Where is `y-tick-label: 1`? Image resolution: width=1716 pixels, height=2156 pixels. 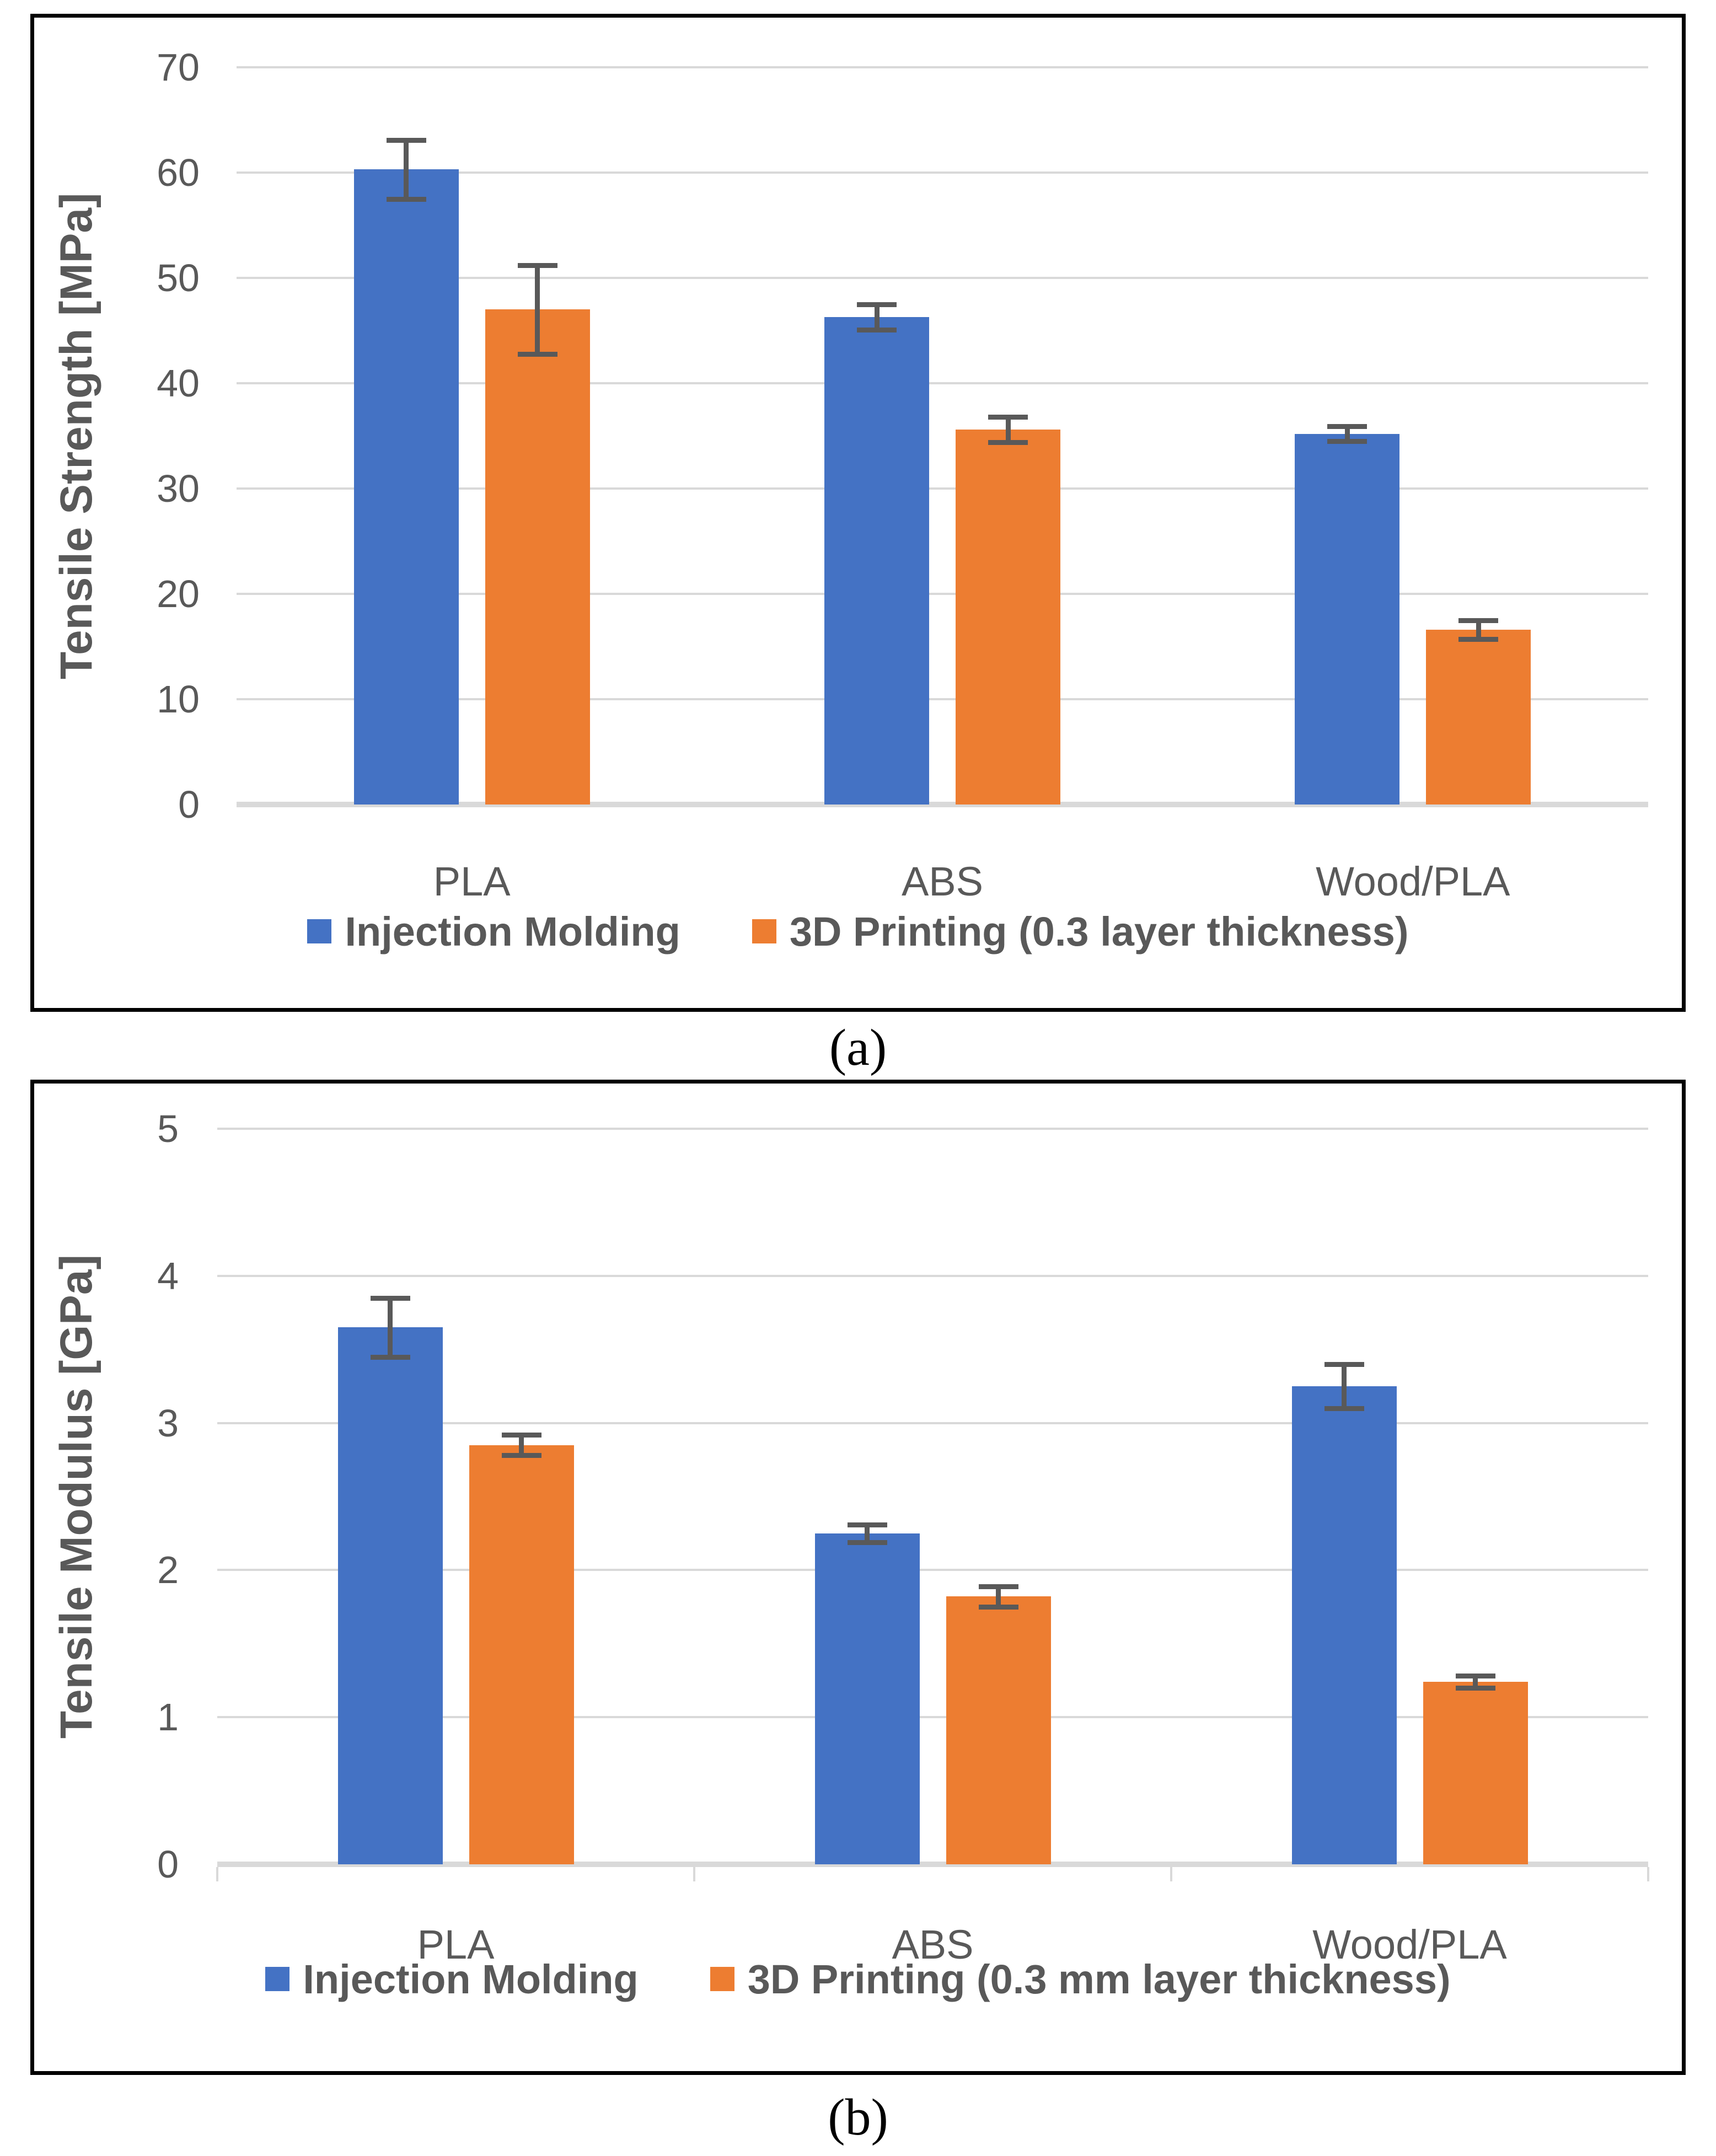 y-tick-label: 1 is located at coordinates (168, 1717).